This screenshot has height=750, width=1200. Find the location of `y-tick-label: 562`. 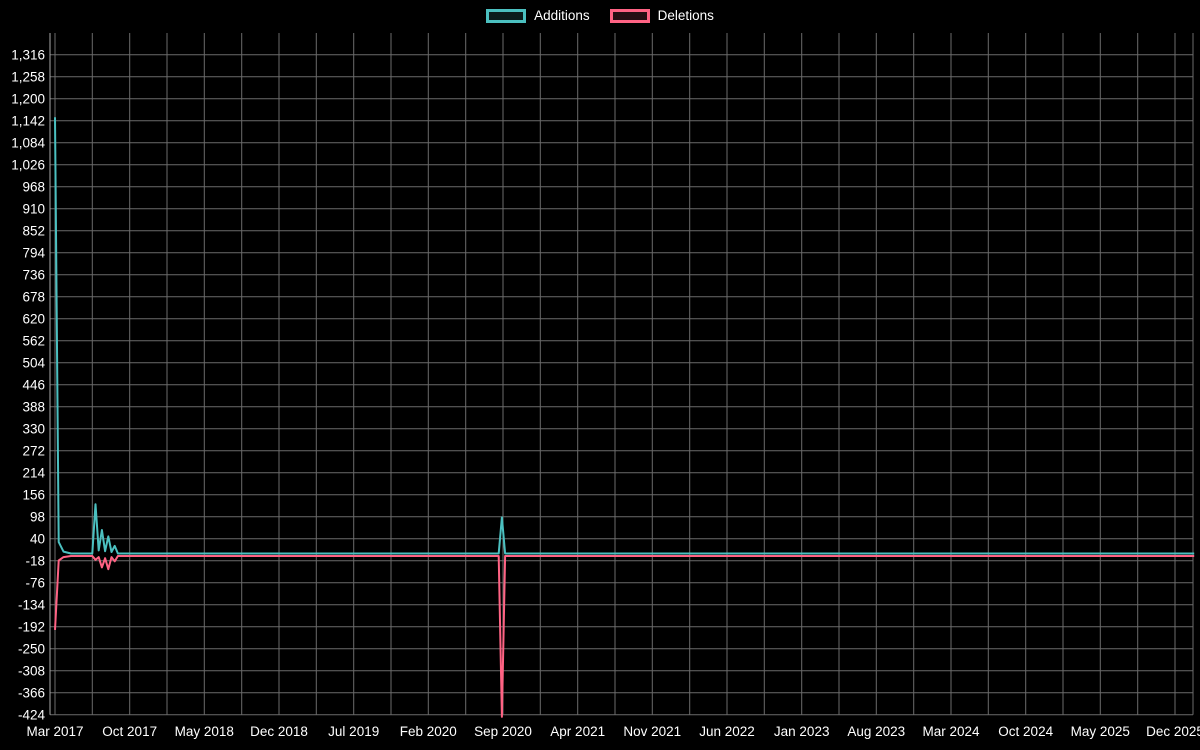

y-tick-label: 562 is located at coordinates (33, 341).